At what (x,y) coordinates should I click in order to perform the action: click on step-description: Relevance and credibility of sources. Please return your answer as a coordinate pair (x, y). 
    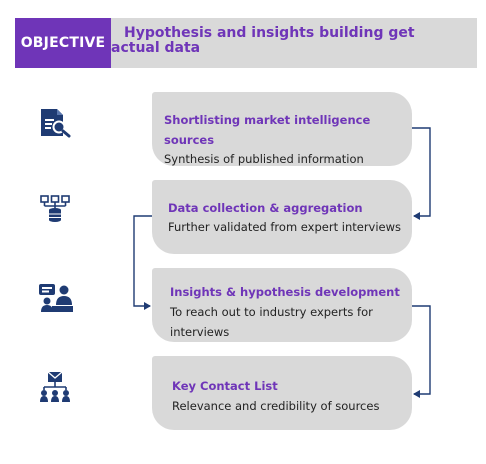
    Looking at the image, I should click on (276, 406).